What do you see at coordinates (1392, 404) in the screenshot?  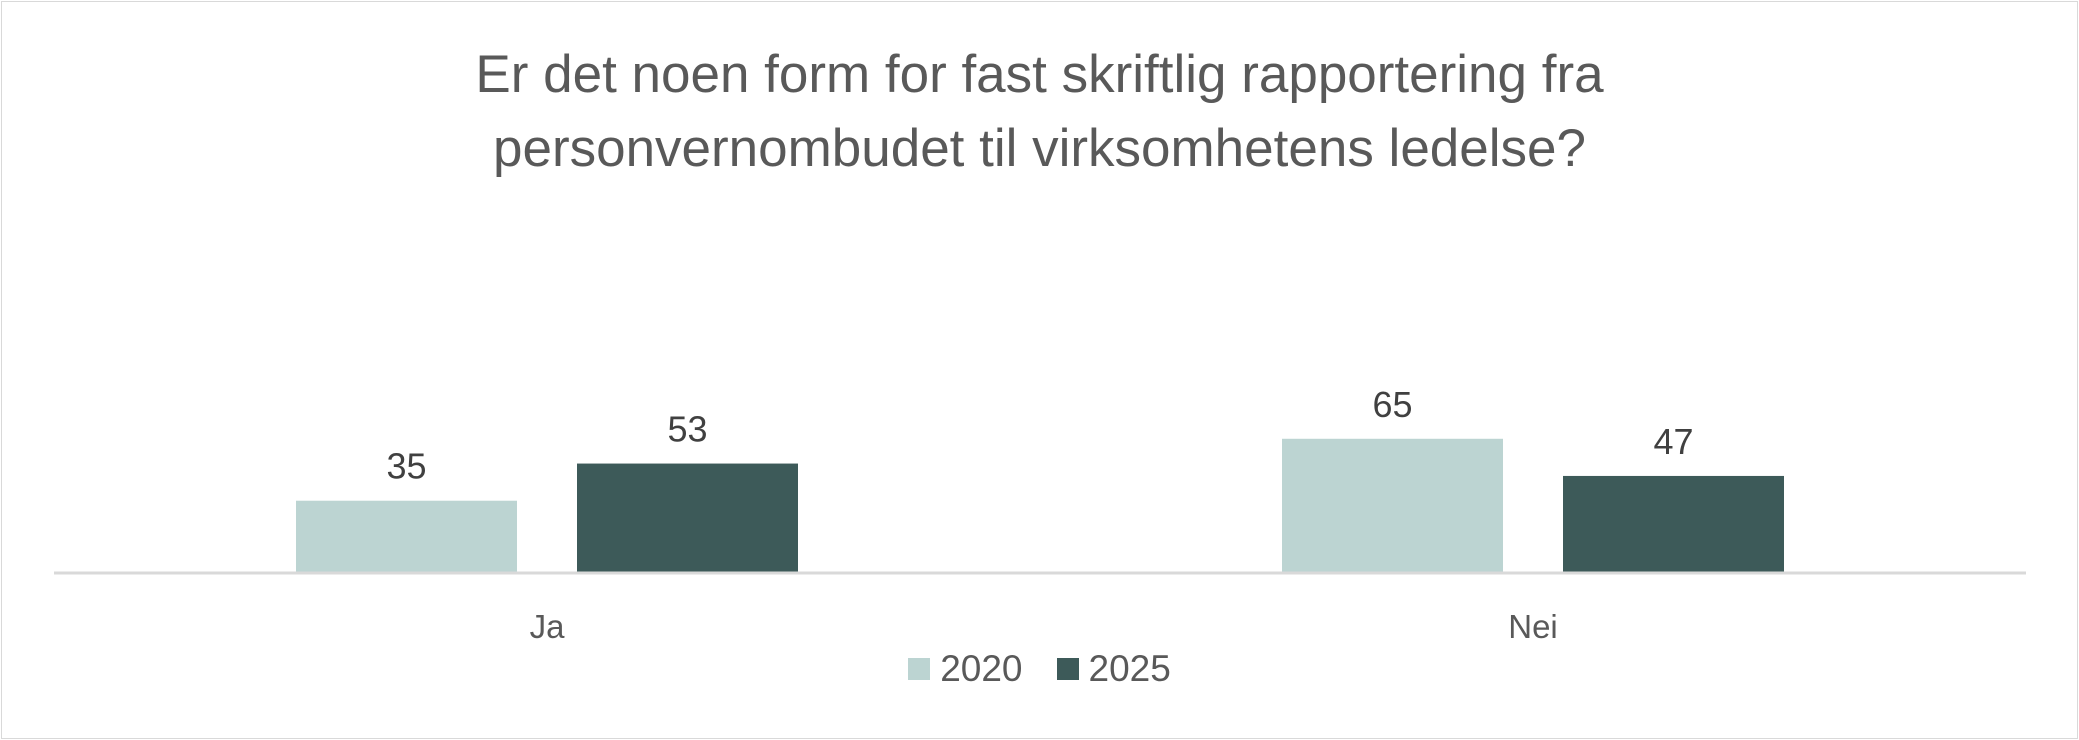 I see `data-label-nei-2020: 65` at bounding box center [1392, 404].